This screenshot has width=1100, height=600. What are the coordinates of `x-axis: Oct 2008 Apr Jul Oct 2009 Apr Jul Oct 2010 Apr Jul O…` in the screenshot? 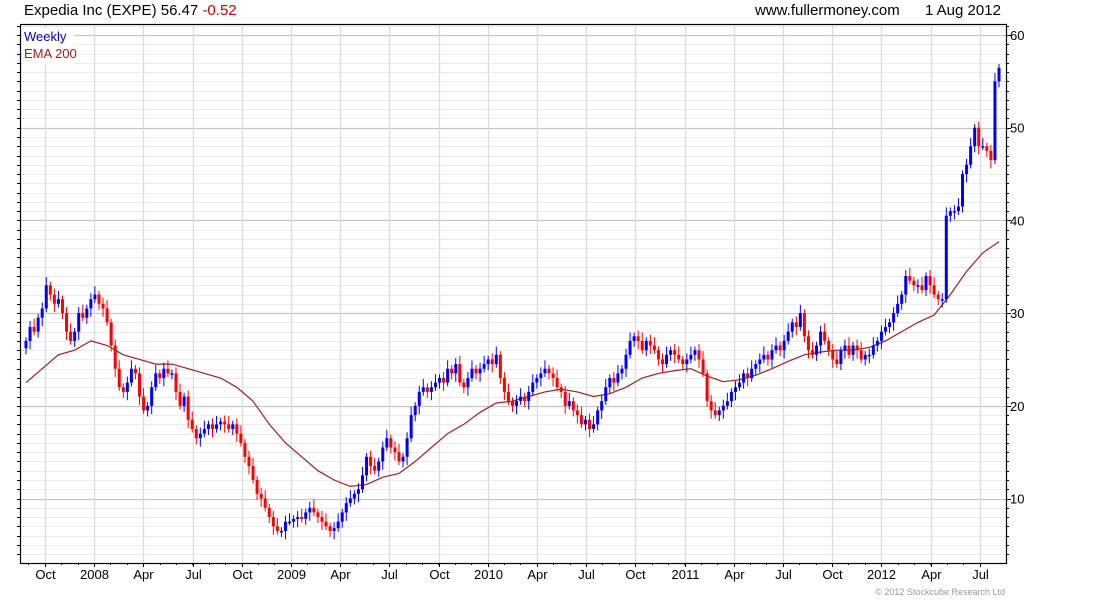 It's located at (508, 572).